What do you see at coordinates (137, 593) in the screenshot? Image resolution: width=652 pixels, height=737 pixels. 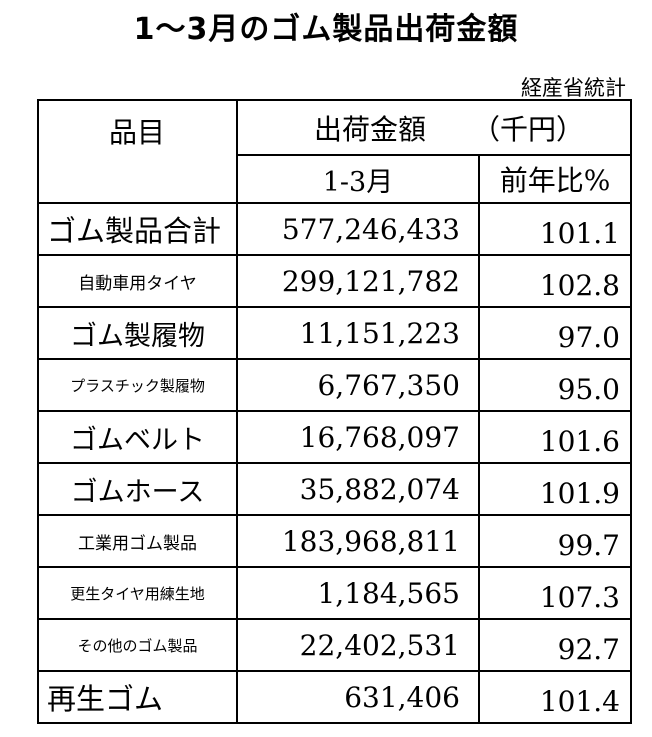 I see `row-name: 更生タイヤ用練生地` at bounding box center [137, 593].